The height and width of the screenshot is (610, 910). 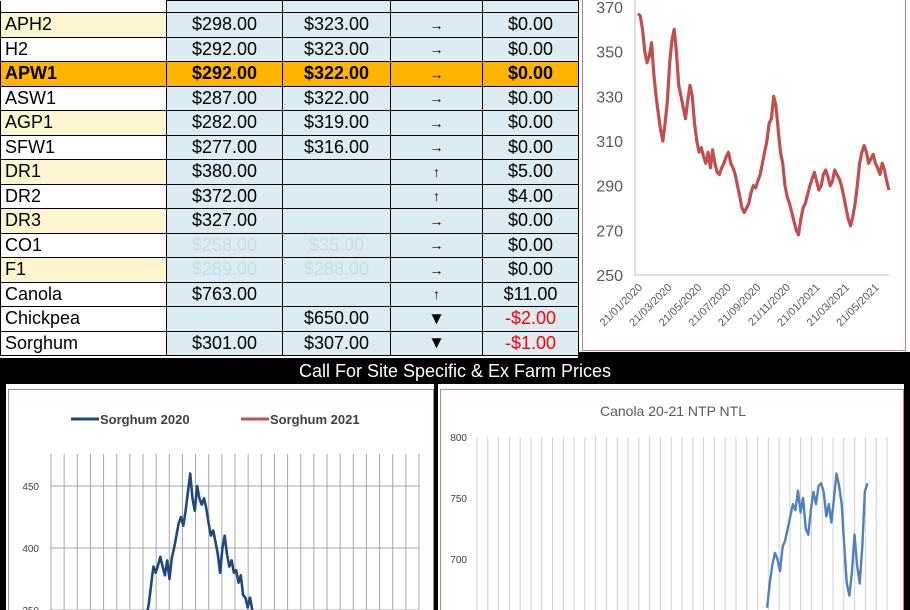 I want to click on price-row-dr2: DR2 $372.00 ↑ $4.00, so click(x=289, y=196).